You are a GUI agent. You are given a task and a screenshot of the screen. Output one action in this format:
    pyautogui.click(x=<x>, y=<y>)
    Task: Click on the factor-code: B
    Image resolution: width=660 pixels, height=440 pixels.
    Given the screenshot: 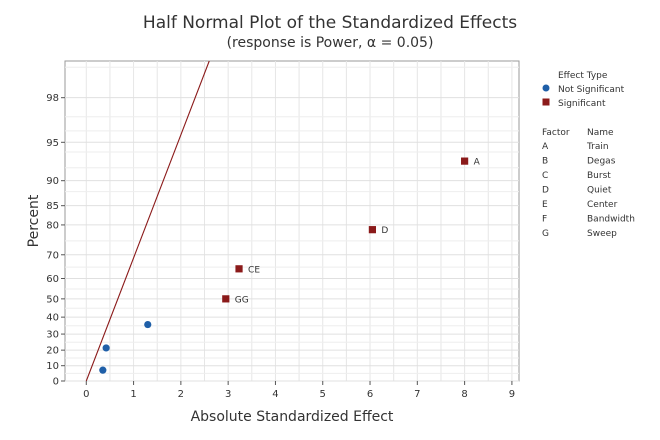 What is the action you would take?
    pyautogui.click(x=545, y=162)
    